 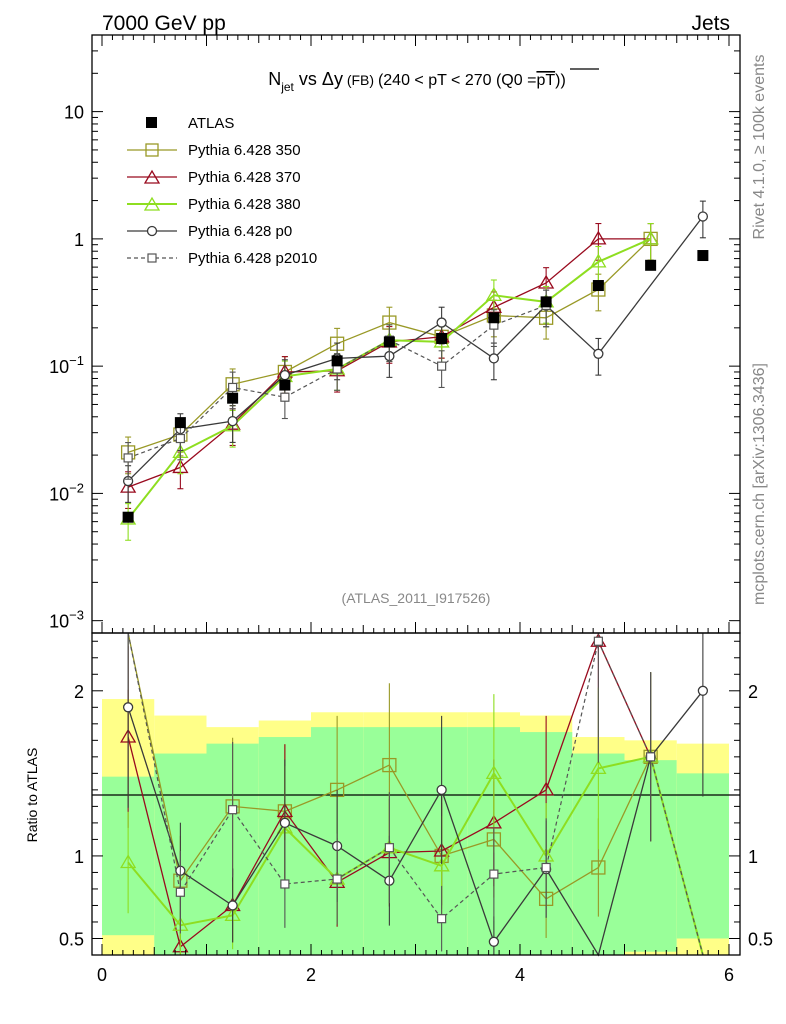 What do you see at coordinates (759, 147) in the screenshot?
I see `rivet-label: Rivet 4.1.0, ≥ 100k events` at bounding box center [759, 147].